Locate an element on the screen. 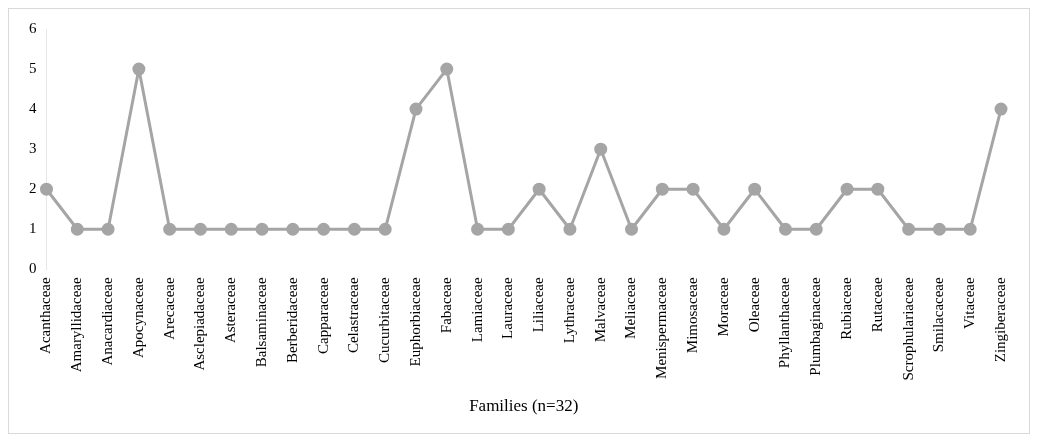  x-tick-label: Celastraceae is located at coordinates (353, 315).